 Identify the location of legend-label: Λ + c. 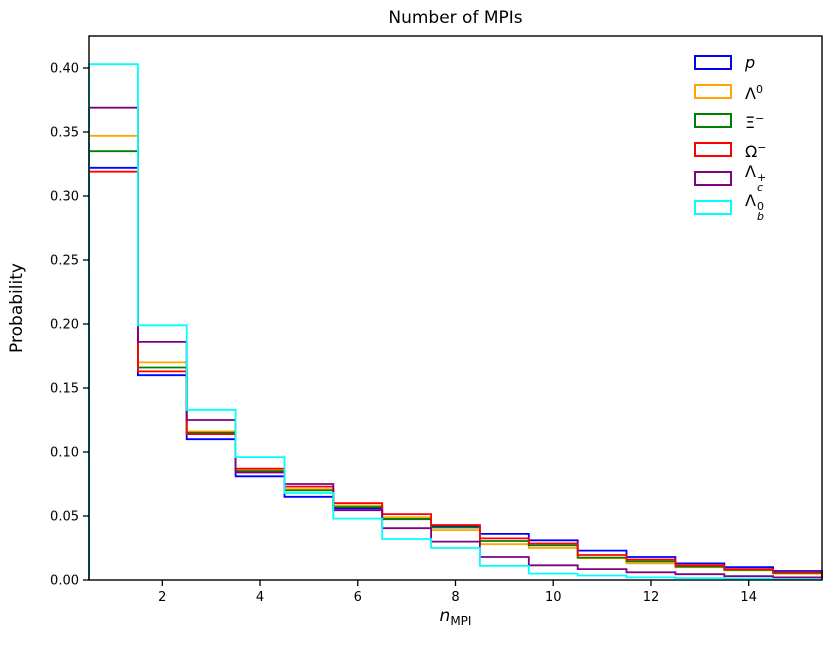
(756, 178).